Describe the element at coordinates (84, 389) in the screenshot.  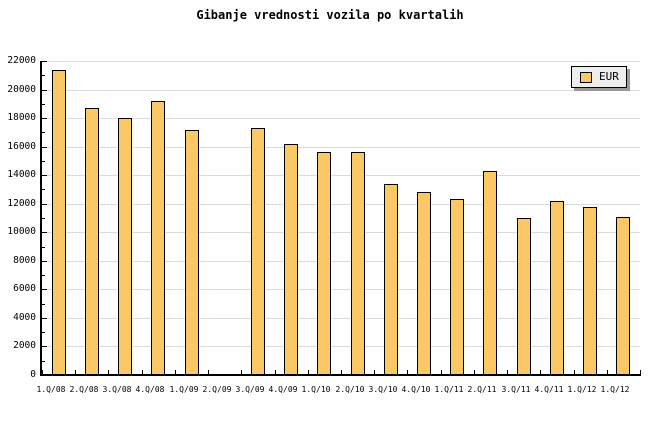
I see `x-tick-label: 2.Q/08` at that location.